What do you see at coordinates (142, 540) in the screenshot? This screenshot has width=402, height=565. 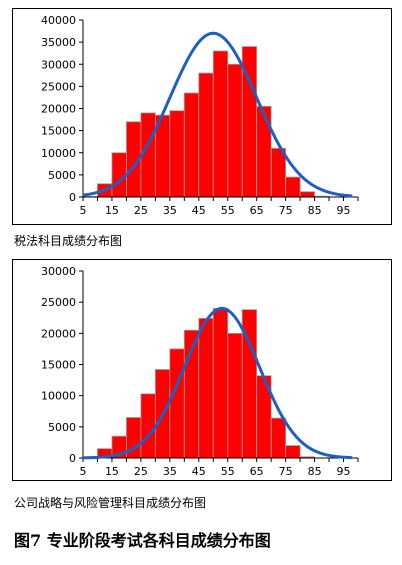 I see `figure-title: 图7 专业阶段考试各科目成绩分布图` at bounding box center [142, 540].